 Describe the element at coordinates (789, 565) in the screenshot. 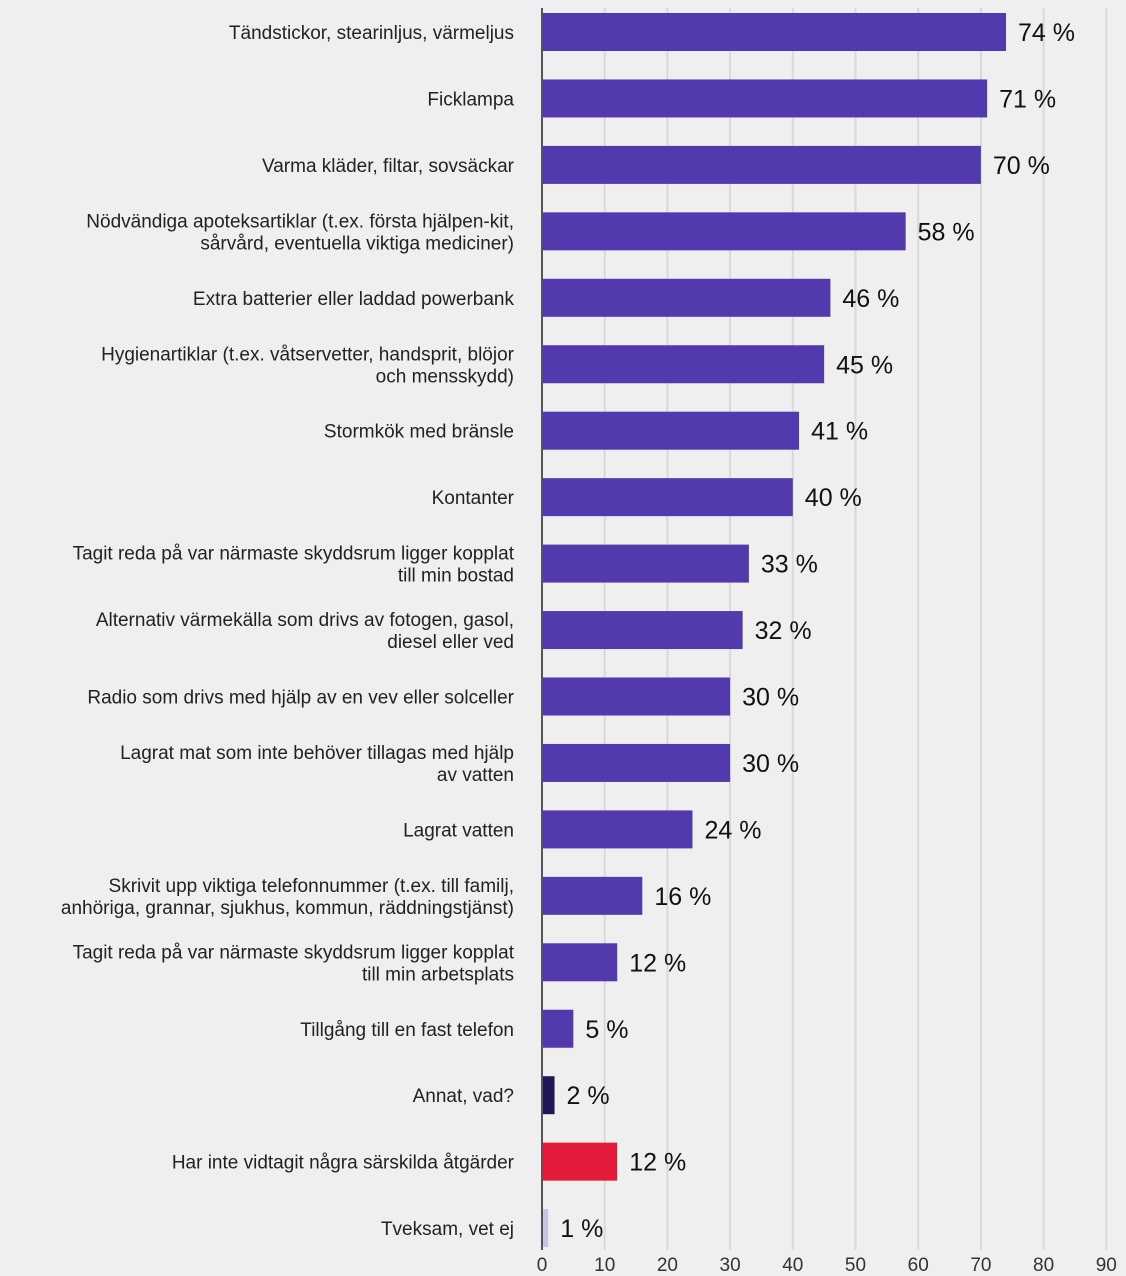

I see `value-label-9: 33 %` at that location.